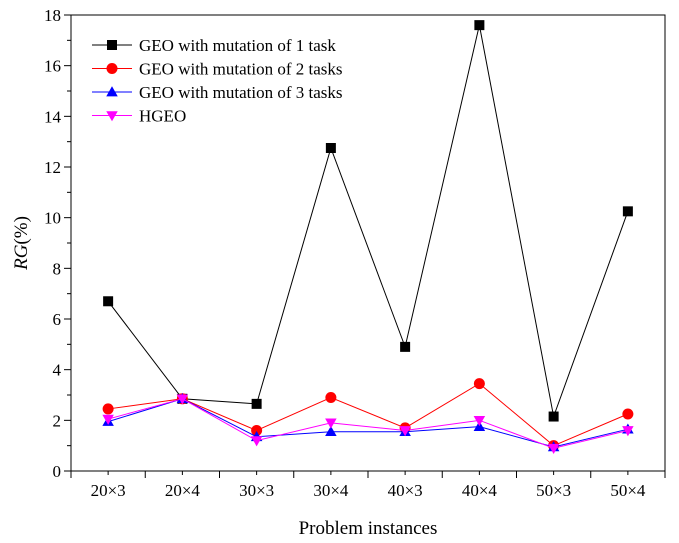 The width and height of the screenshot is (679, 543). I want to click on legend-entry: GEO with mutation of 3 tasks, so click(217, 92).